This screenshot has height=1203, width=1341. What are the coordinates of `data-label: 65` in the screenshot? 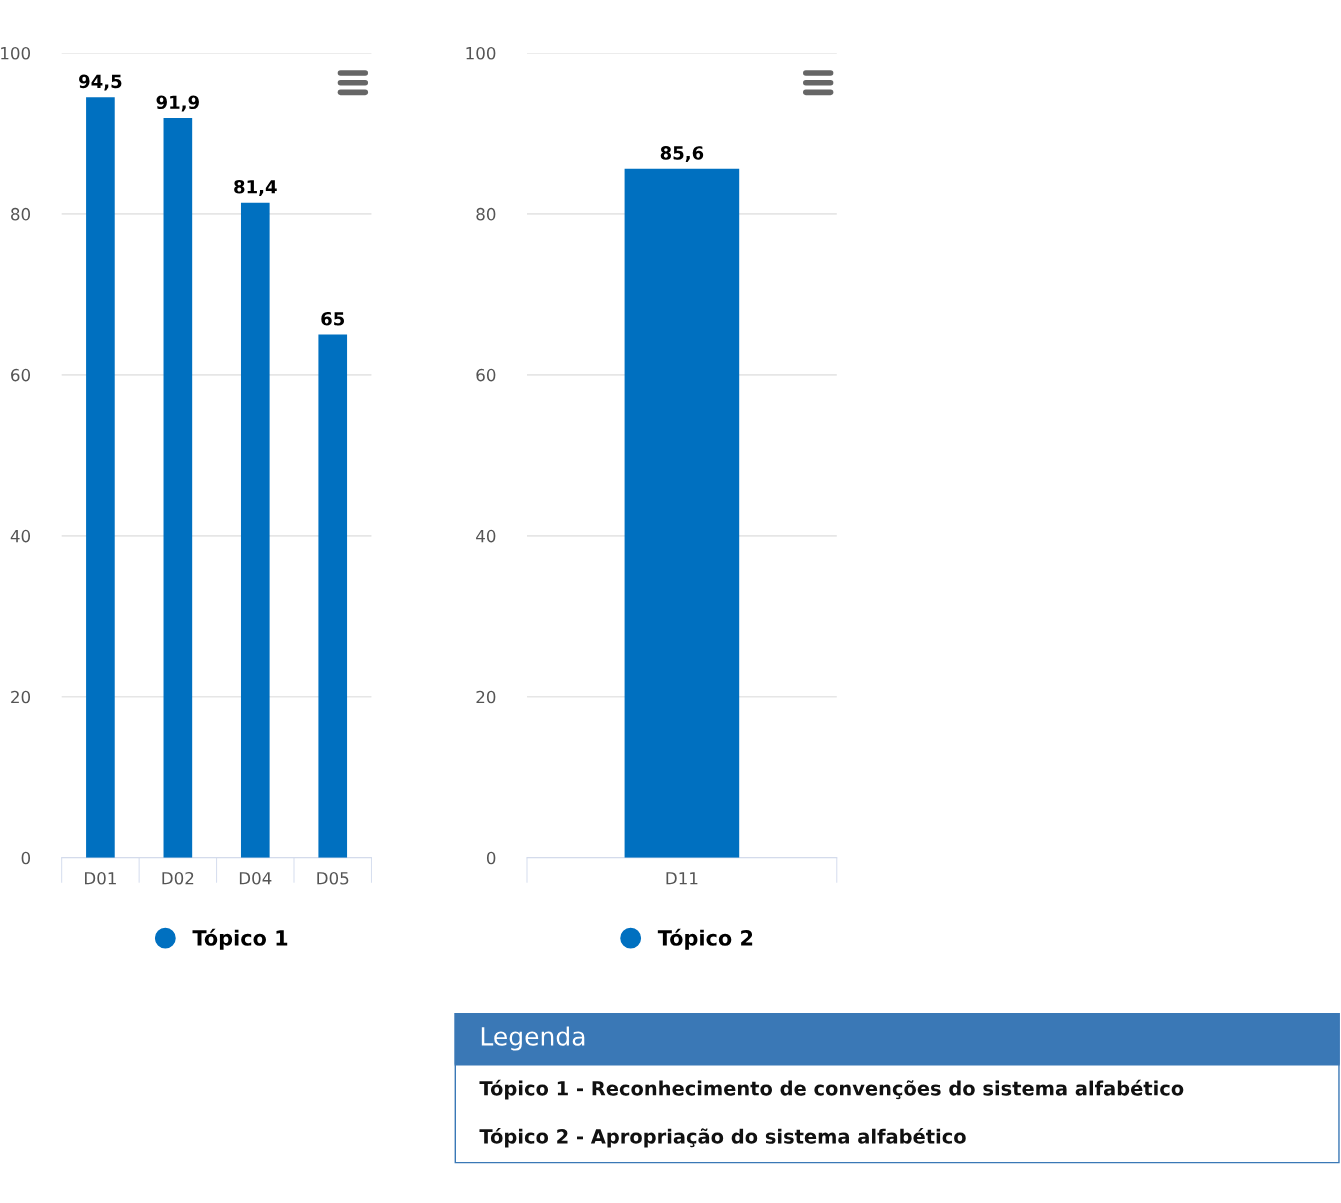 It's located at (333, 318).